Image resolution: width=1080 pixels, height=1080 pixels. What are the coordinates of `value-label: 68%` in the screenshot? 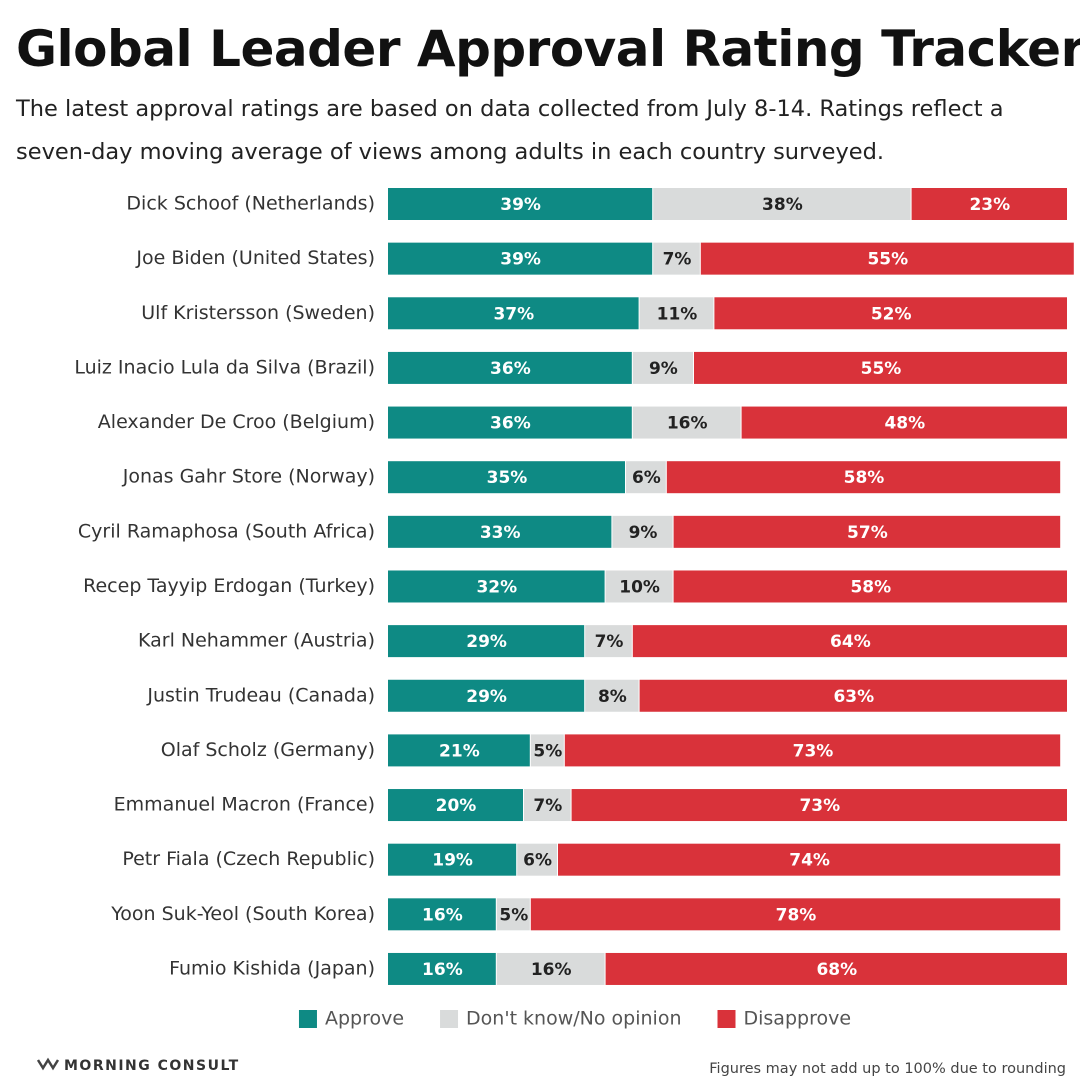 It's located at (836, 970).